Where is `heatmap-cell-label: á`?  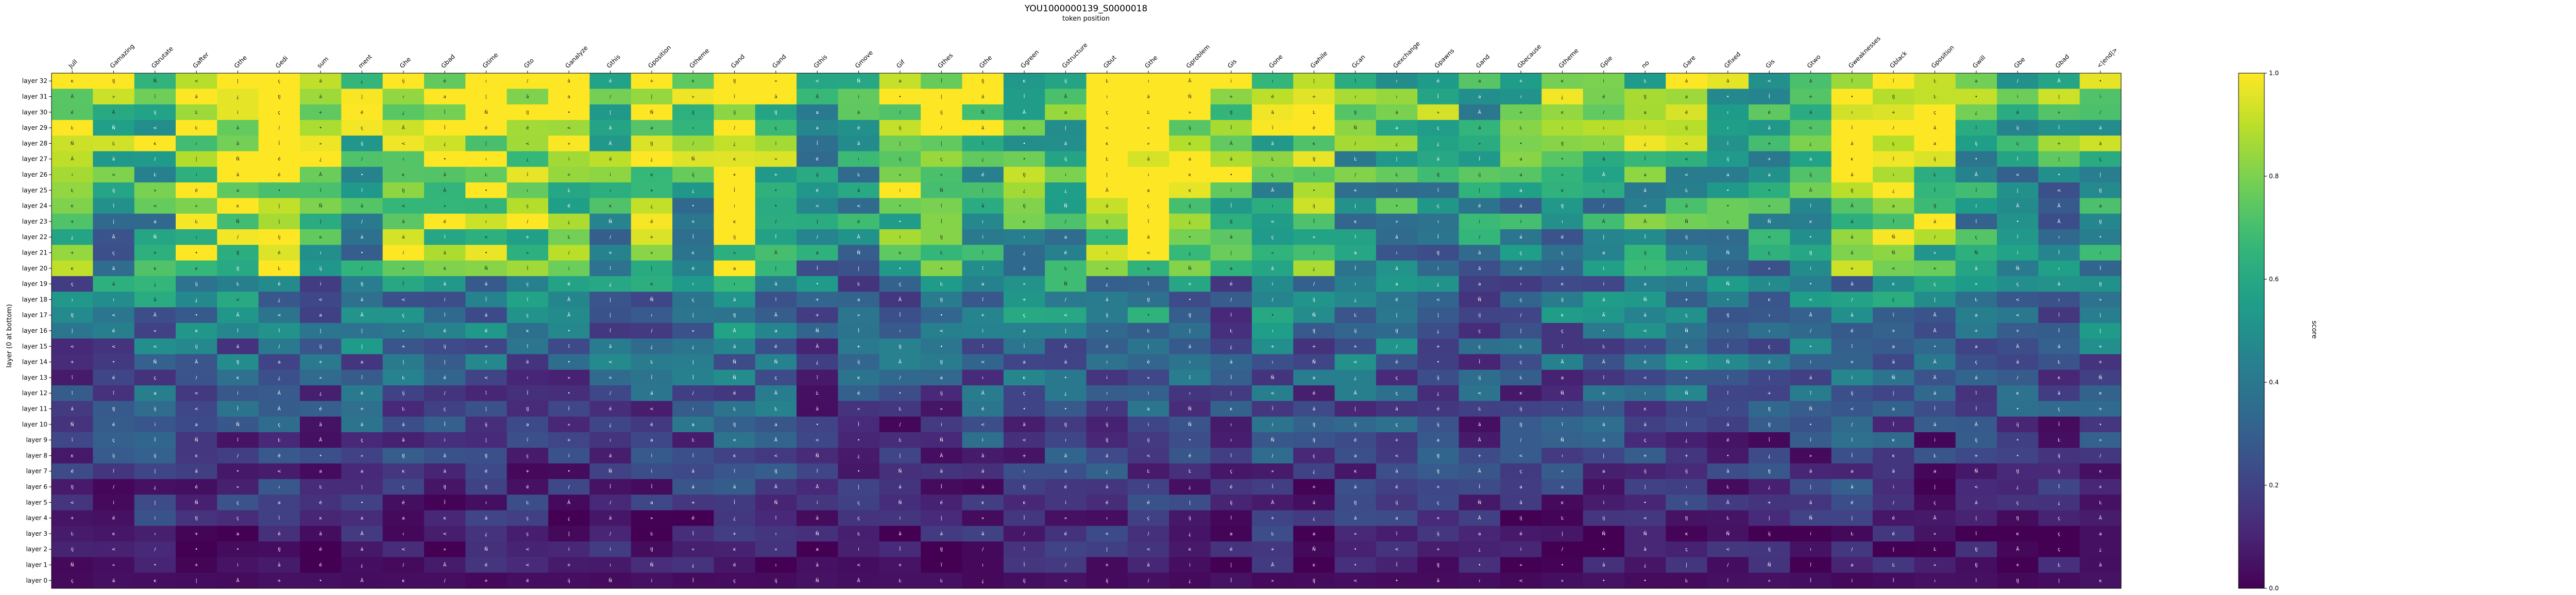
heatmap-cell-label: á is located at coordinates (1603, 299).